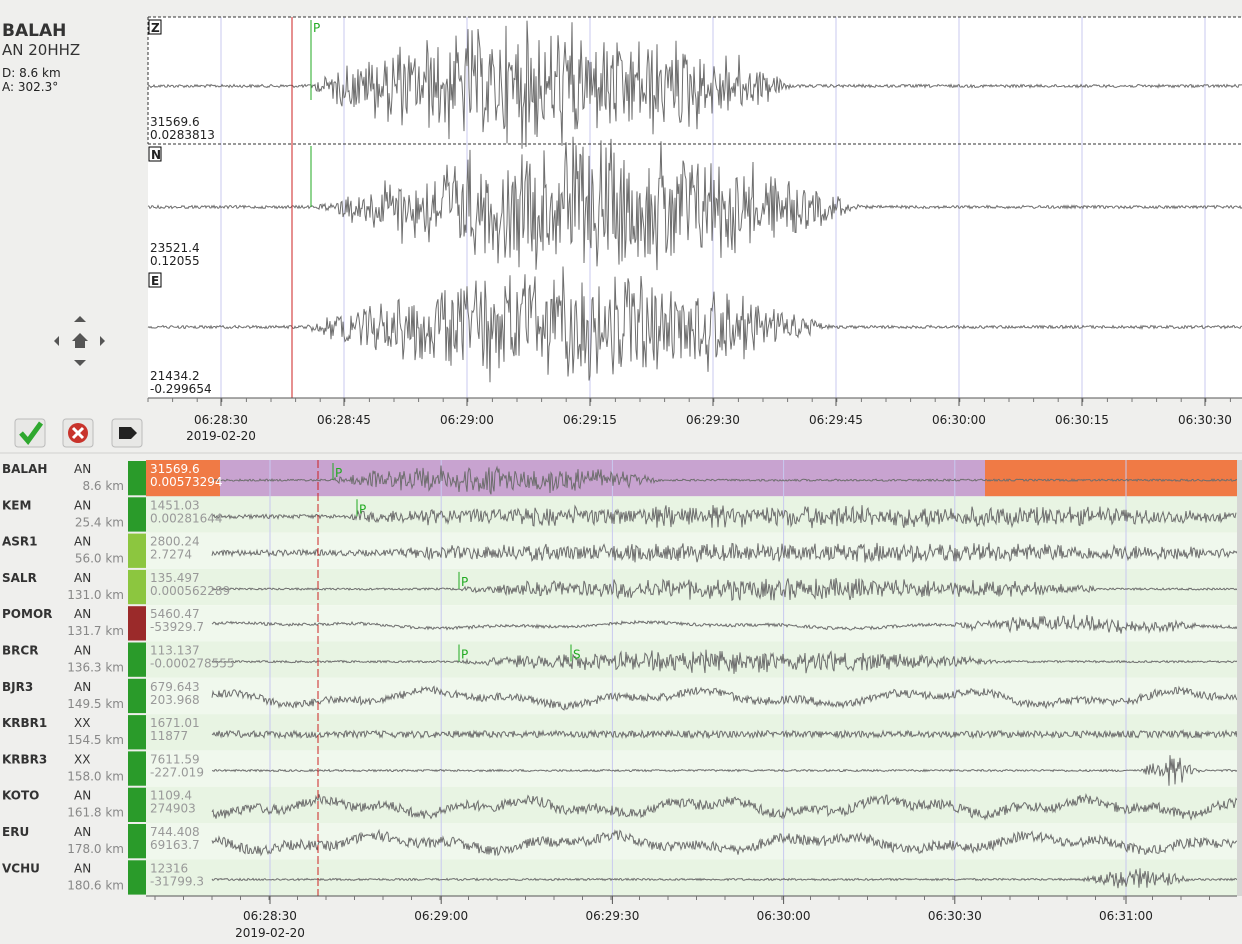 Image resolution: width=1242 pixels, height=944 pixels. I want to click on row-offset: 2.7274, so click(171, 555).